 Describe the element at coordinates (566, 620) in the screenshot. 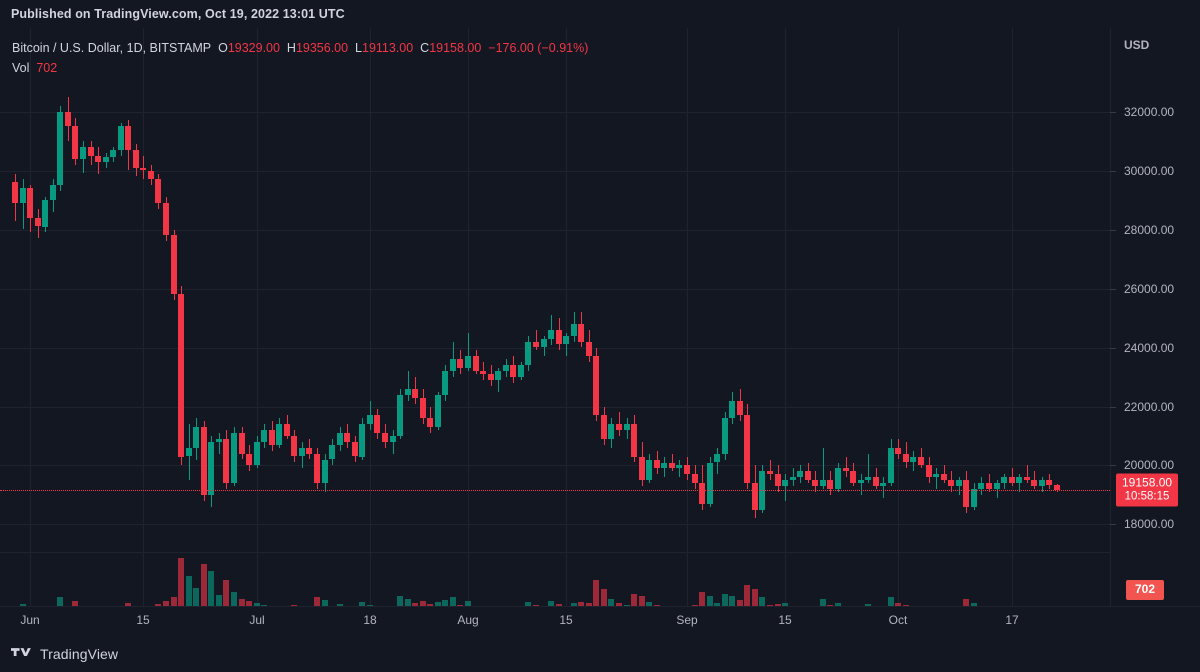

I see `time-axis-label: 15` at that location.